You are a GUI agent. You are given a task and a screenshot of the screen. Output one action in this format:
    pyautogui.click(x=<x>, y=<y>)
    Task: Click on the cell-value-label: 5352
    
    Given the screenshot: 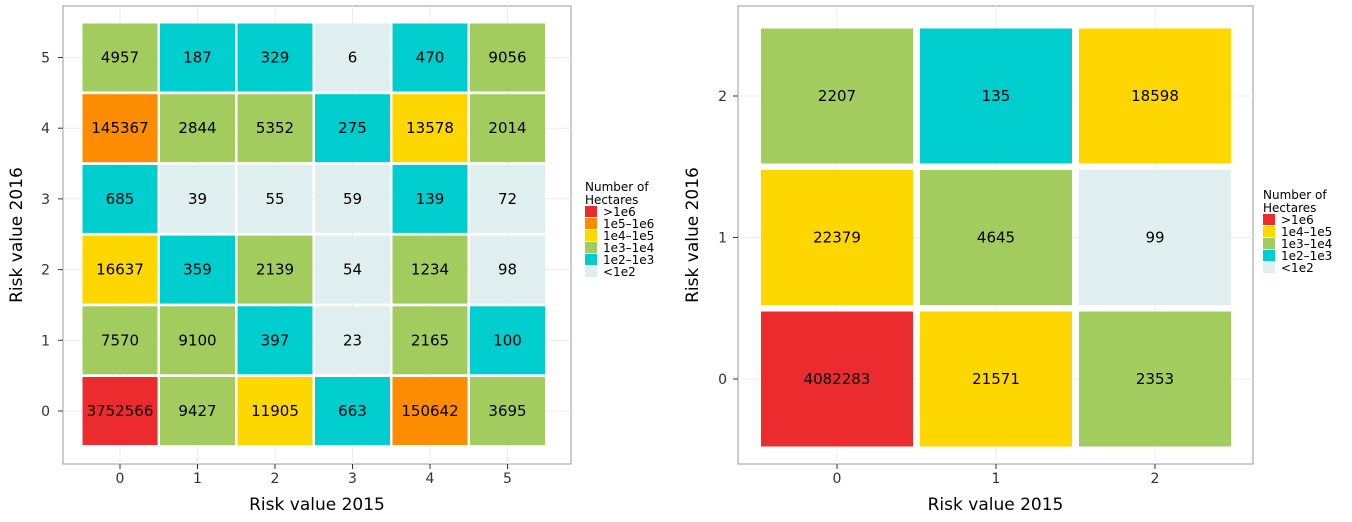 What is the action you would take?
    pyautogui.click(x=275, y=128)
    